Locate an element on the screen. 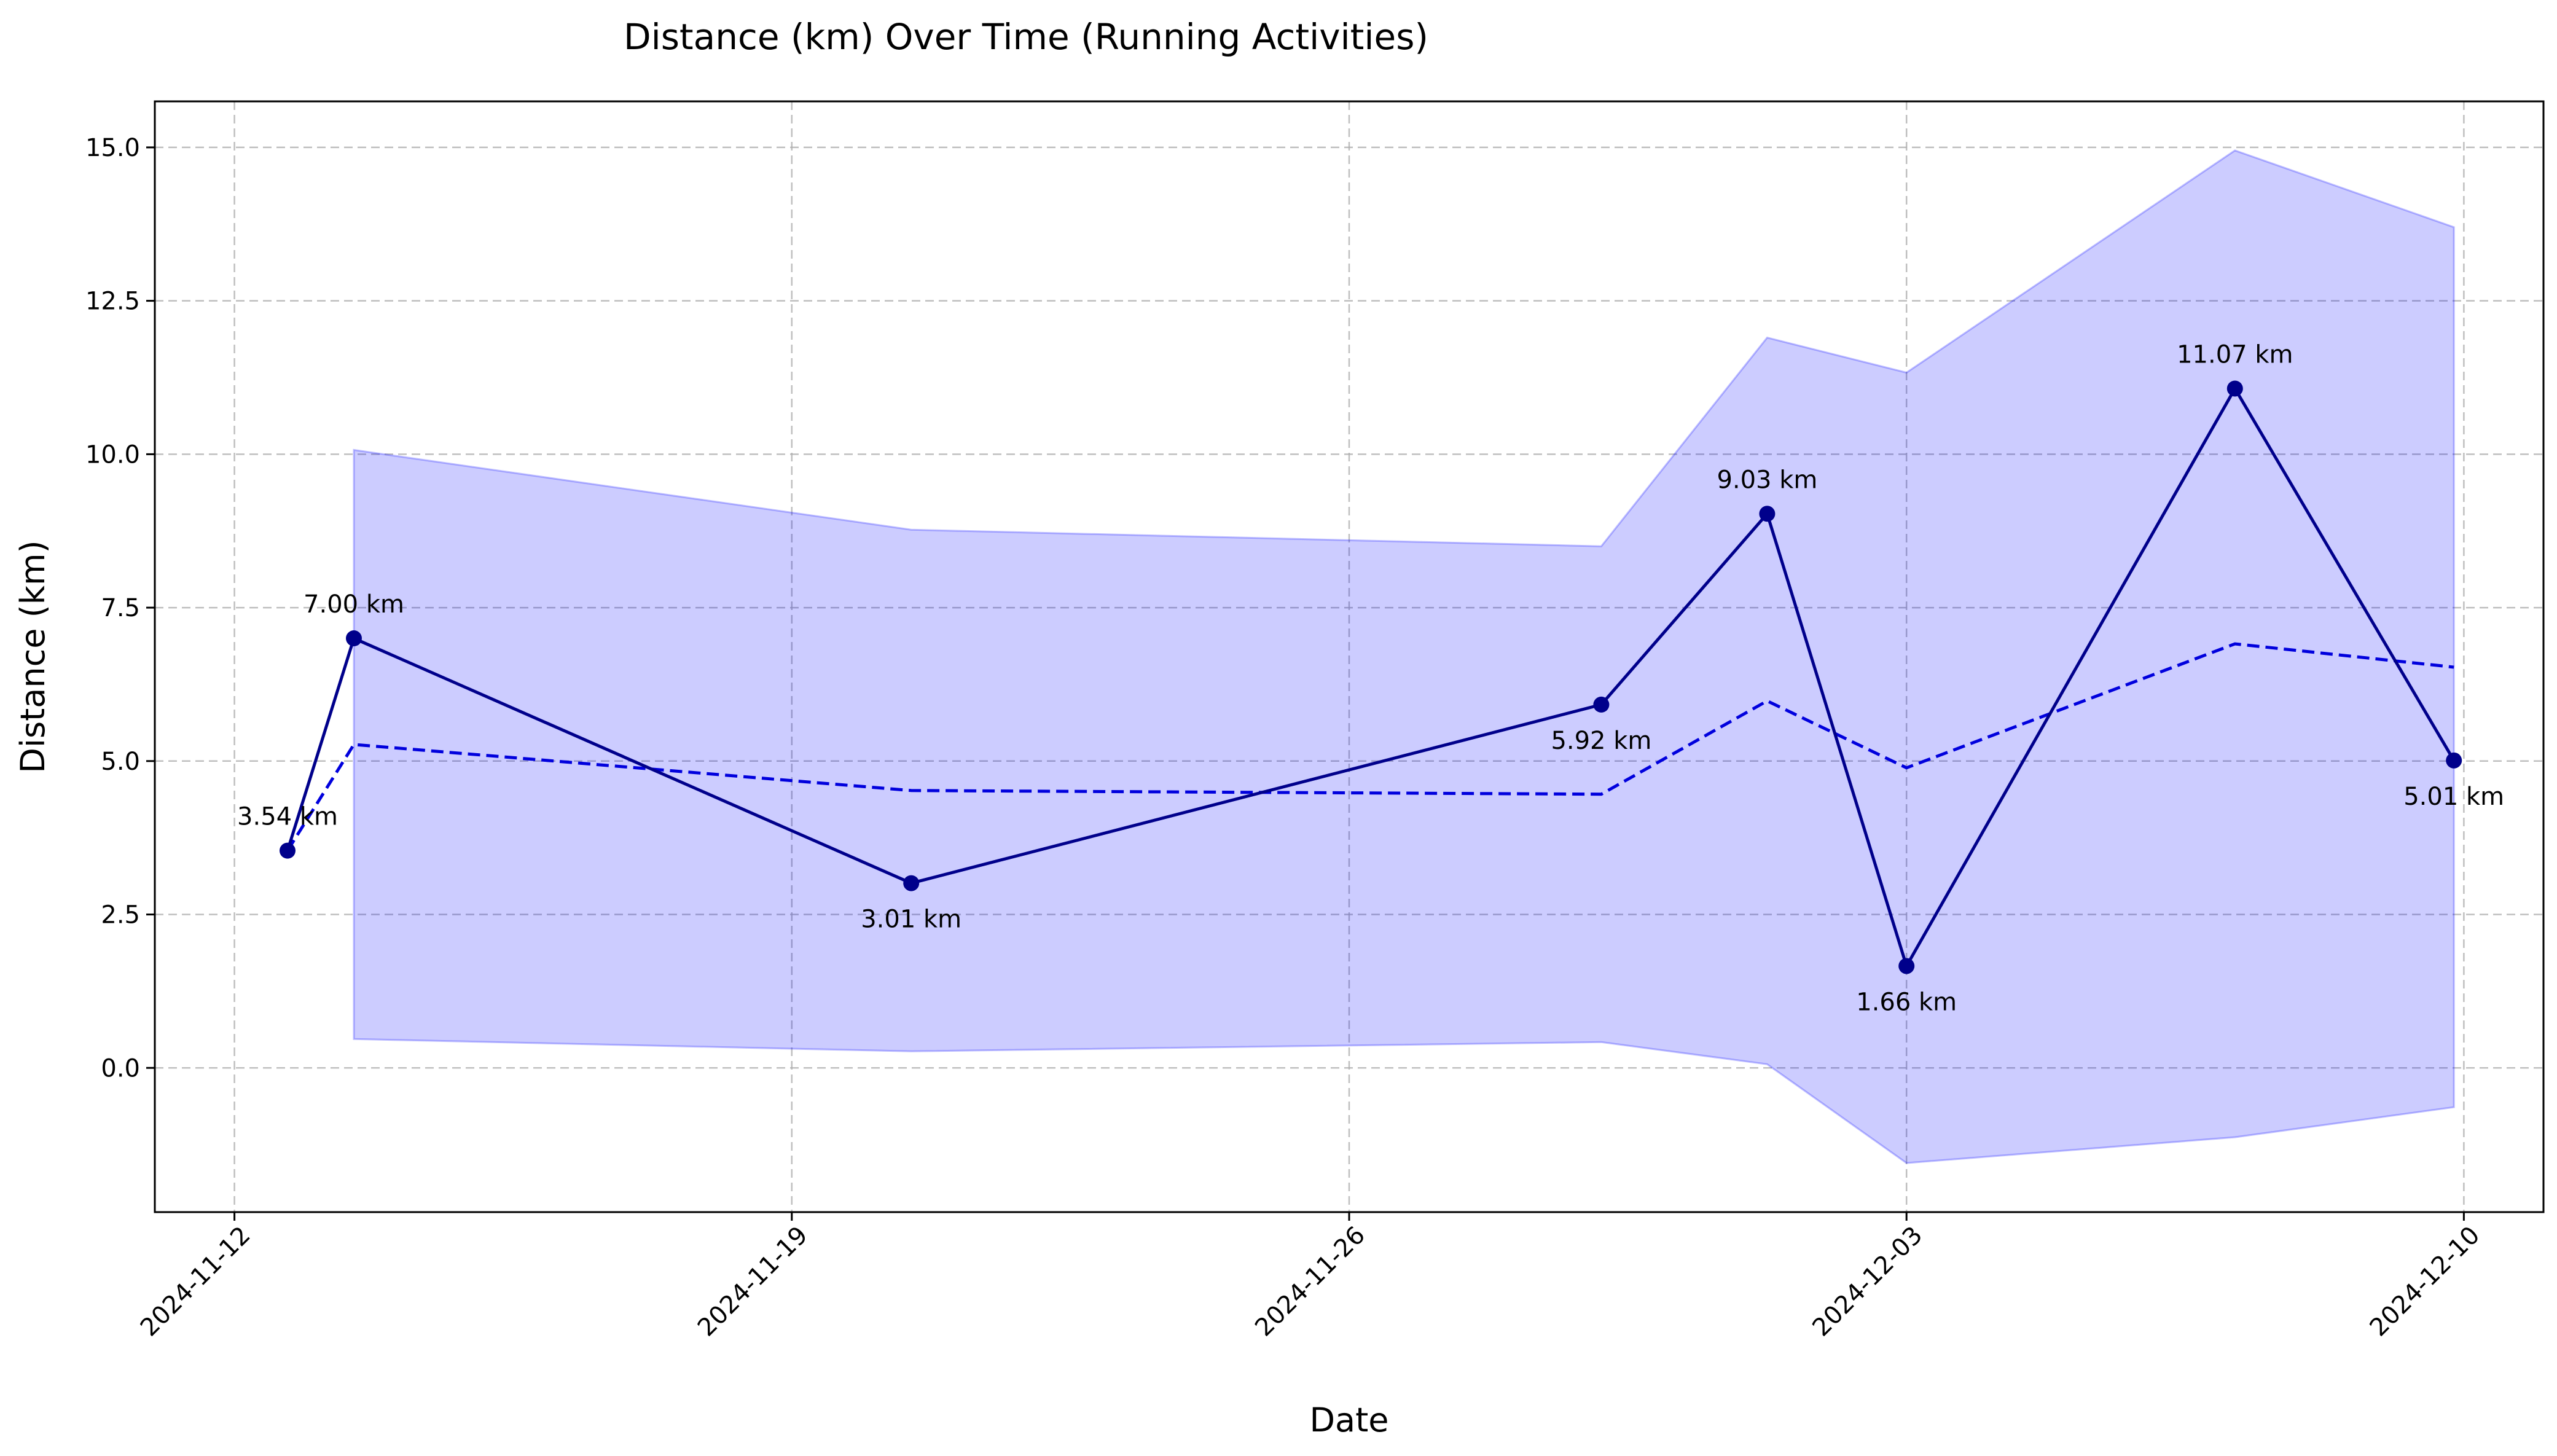 This screenshot has width=2557, height=1456. data-label: 11.07 km is located at coordinates (2235, 354).